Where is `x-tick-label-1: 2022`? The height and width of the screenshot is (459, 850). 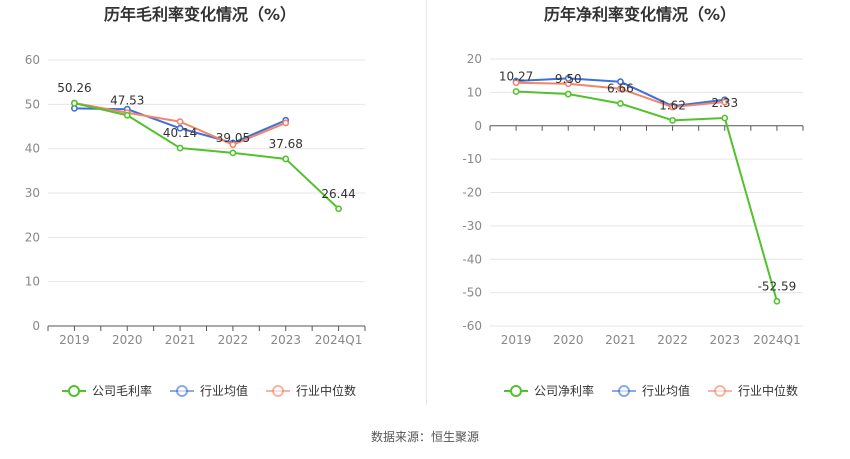 x-tick-label-1: 2022 is located at coordinates (672, 340).